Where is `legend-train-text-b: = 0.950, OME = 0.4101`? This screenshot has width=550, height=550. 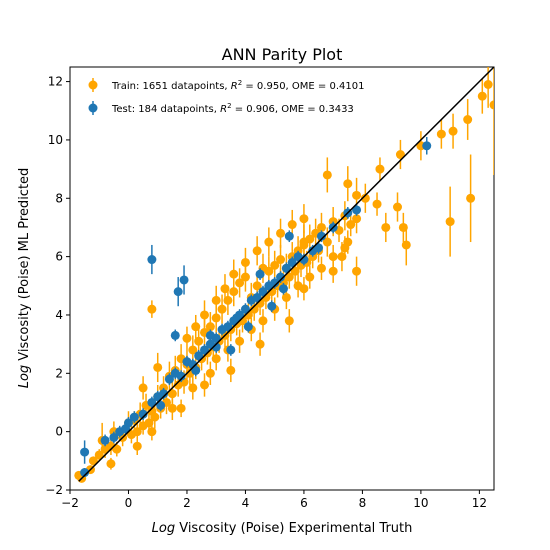 legend-train-text-b: = 0.950, OME = 0.4101 is located at coordinates (303, 86).